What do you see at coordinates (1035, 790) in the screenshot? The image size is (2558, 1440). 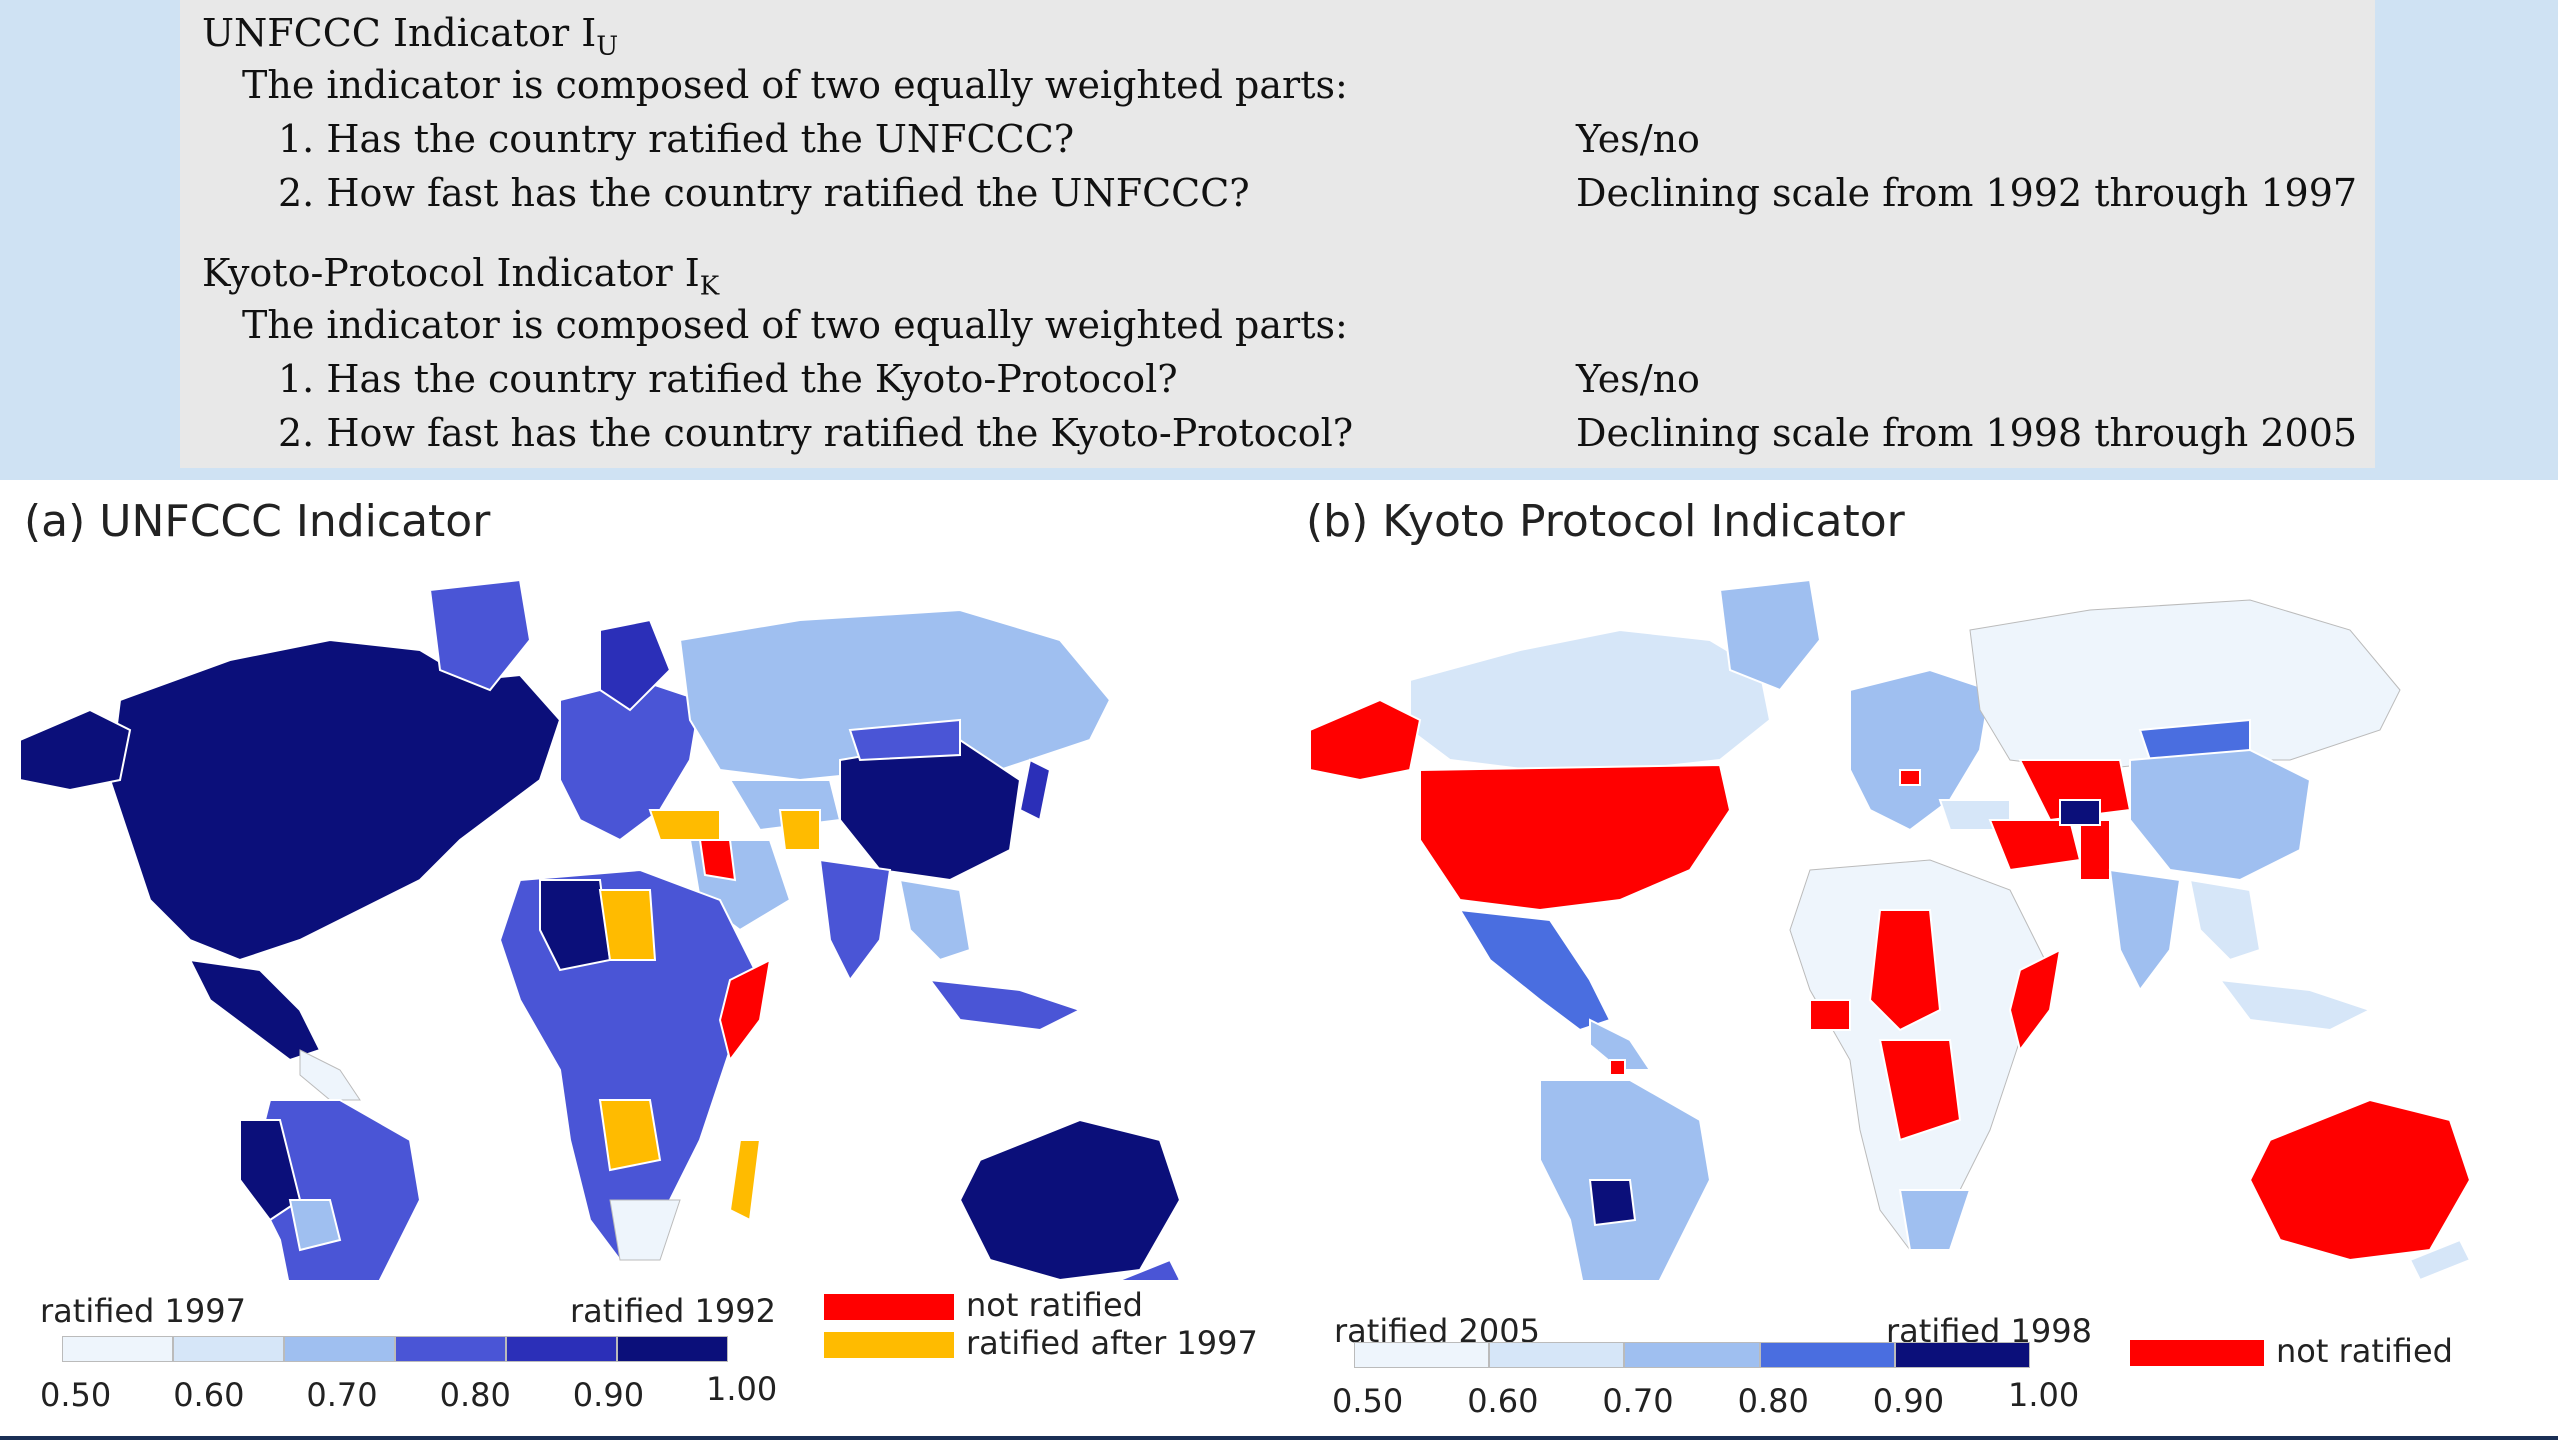 I see `map-japan` at bounding box center [1035, 790].